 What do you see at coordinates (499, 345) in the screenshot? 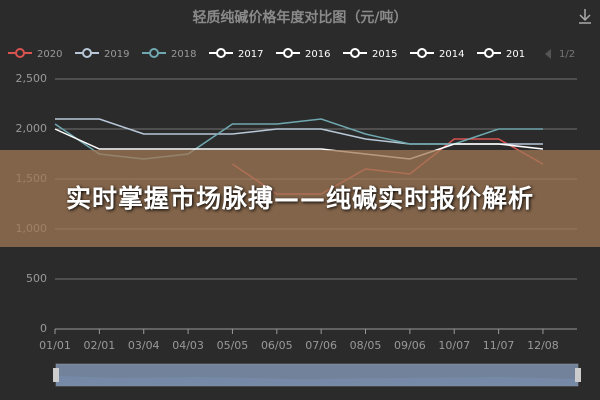
I see `x-tick-label: 11/07` at bounding box center [499, 345].